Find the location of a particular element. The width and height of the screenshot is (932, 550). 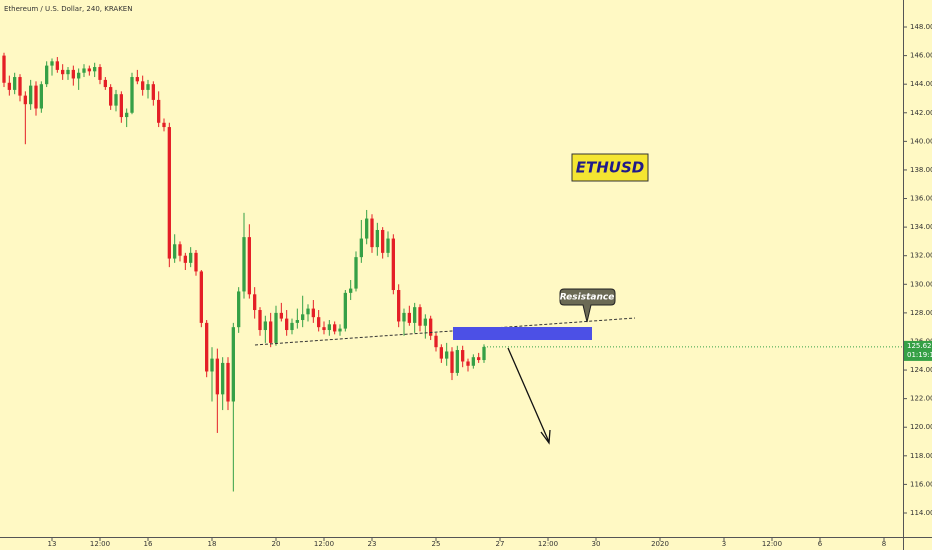

y-tick-label: 136.00 is located at coordinates (921, 199).